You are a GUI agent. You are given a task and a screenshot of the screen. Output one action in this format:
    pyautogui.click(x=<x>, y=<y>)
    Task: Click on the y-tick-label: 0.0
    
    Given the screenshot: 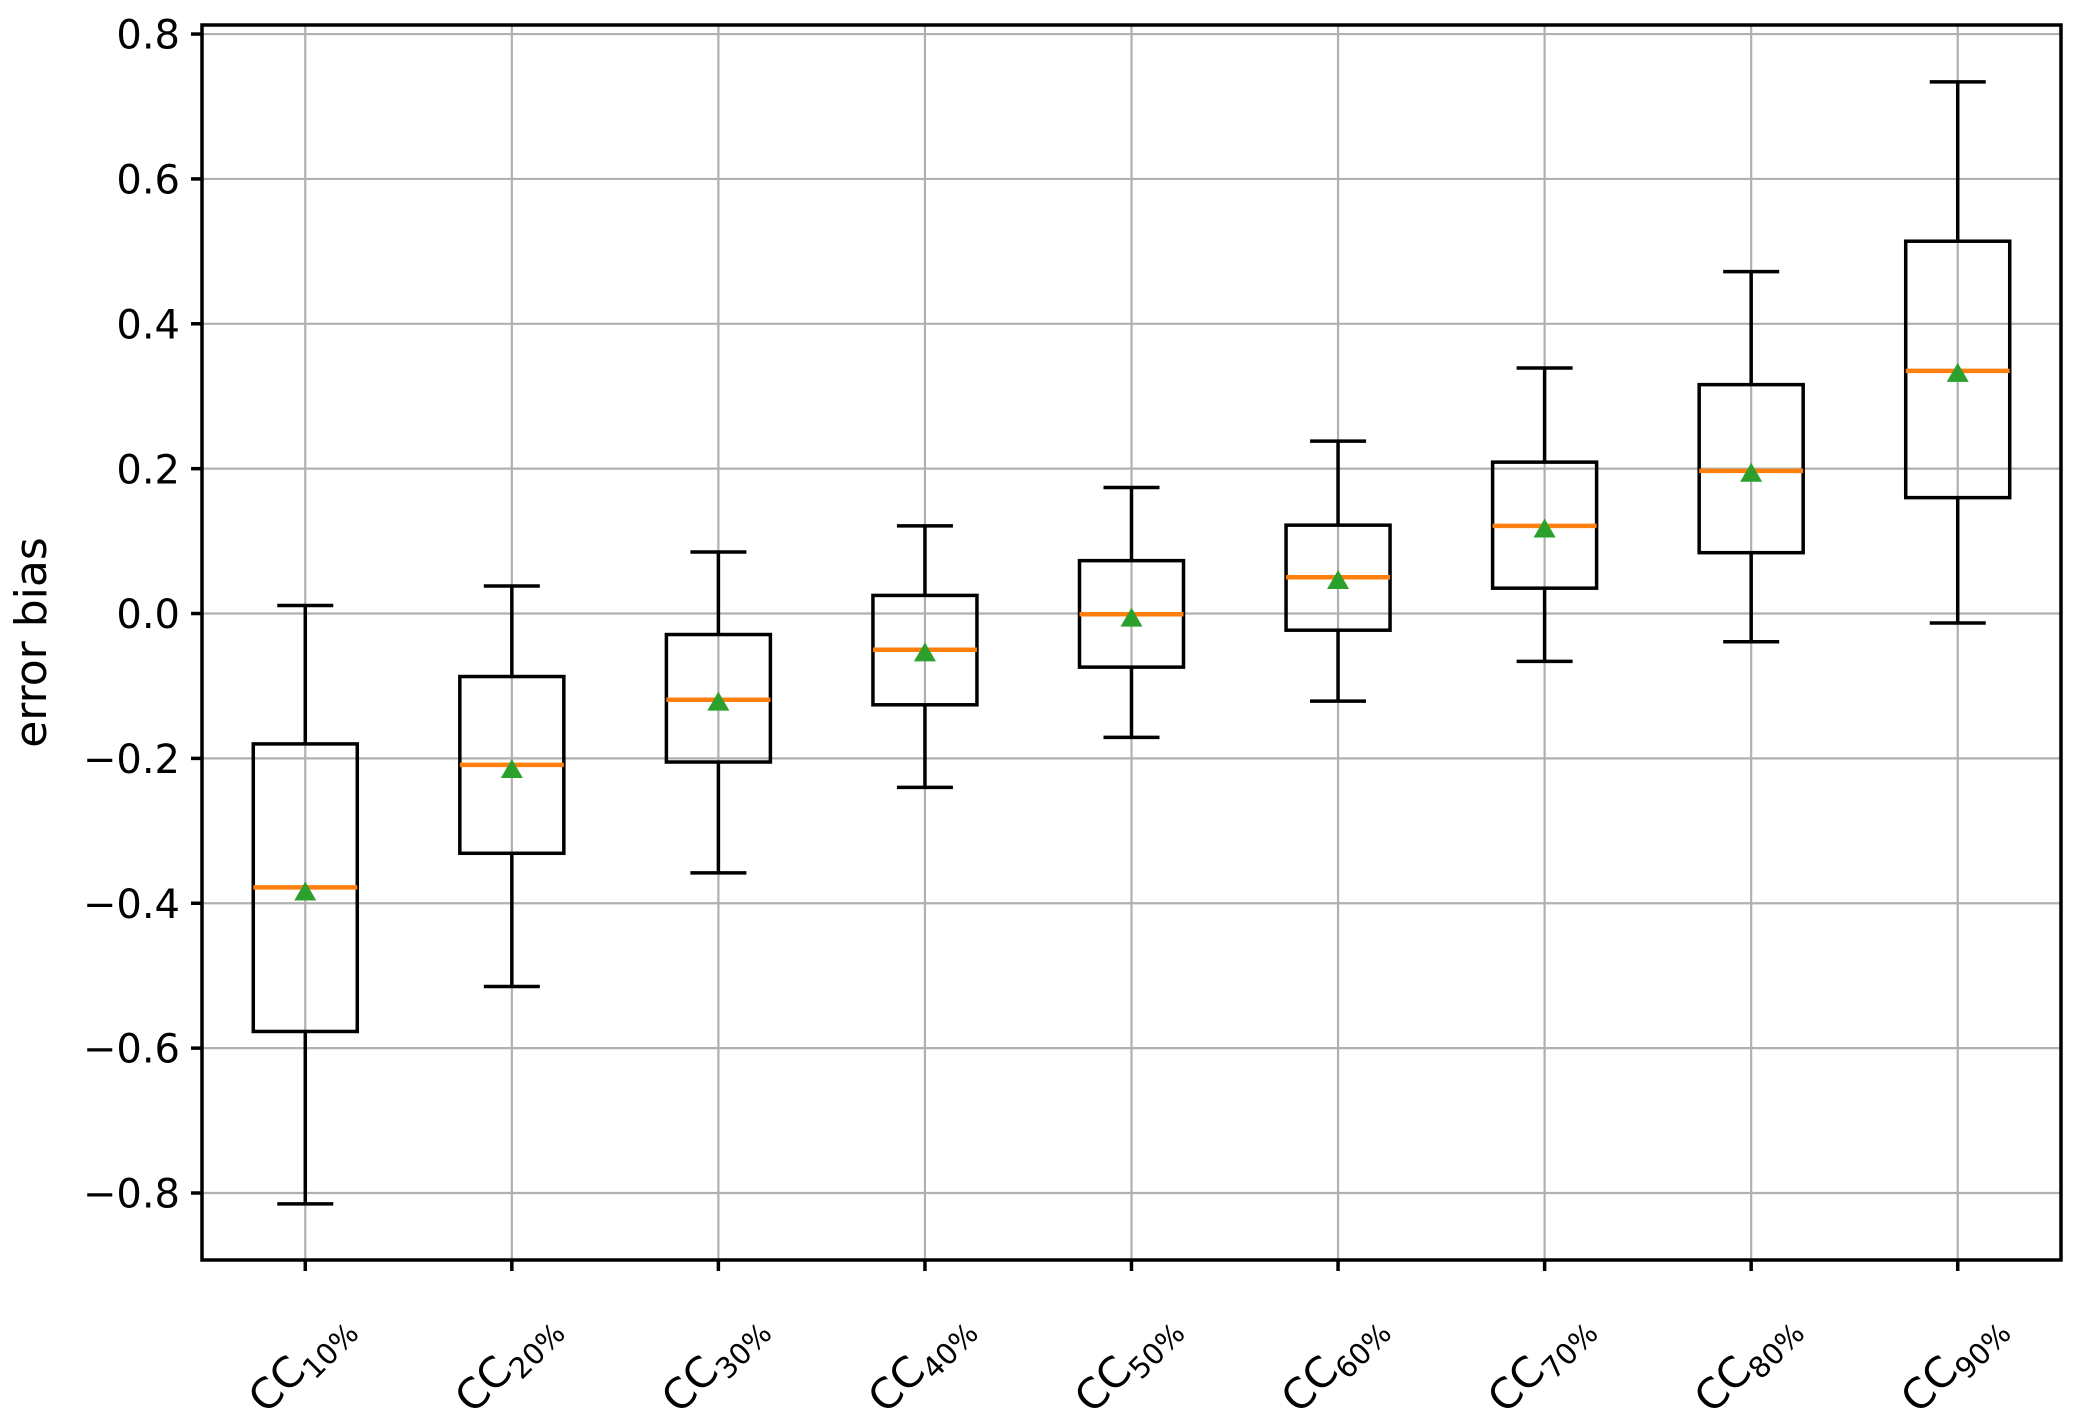 What is the action you would take?
    pyautogui.click(x=148, y=615)
    